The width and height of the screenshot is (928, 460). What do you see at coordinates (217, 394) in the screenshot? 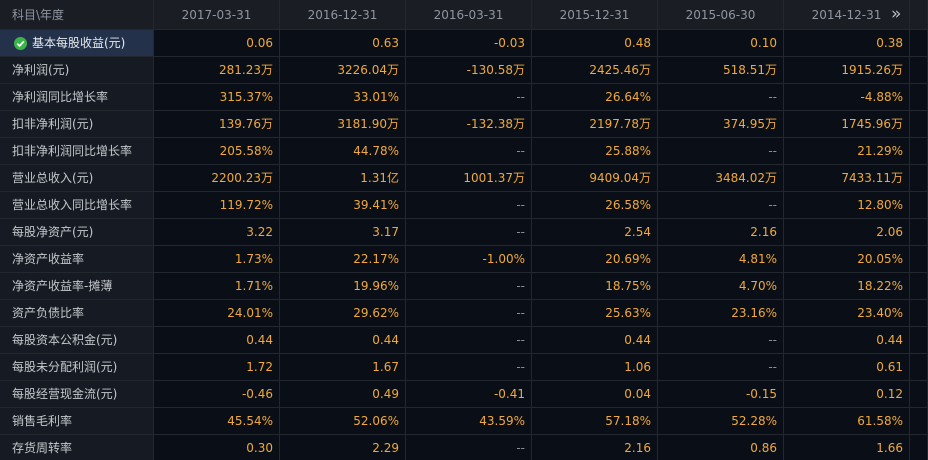
I see `cell-value: -0.46` at bounding box center [217, 394].